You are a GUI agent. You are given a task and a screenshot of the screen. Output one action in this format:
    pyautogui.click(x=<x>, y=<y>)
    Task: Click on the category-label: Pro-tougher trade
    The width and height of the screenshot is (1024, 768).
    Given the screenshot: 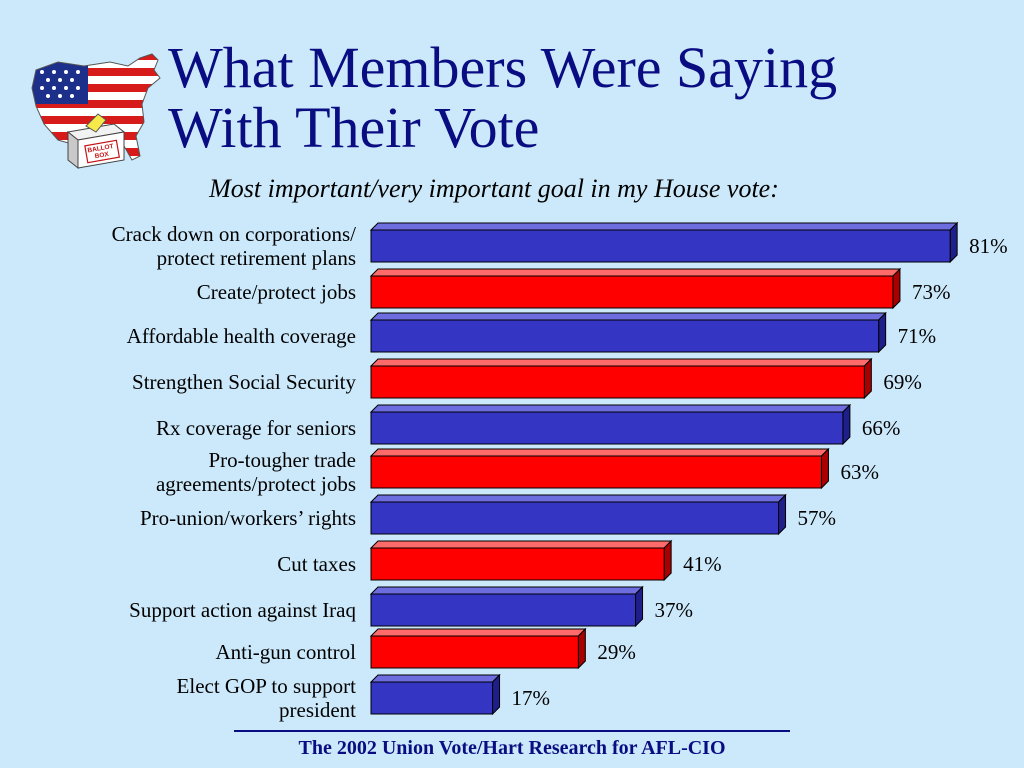 What is the action you would take?
    pyautogui.click(x=282, y=460)
    